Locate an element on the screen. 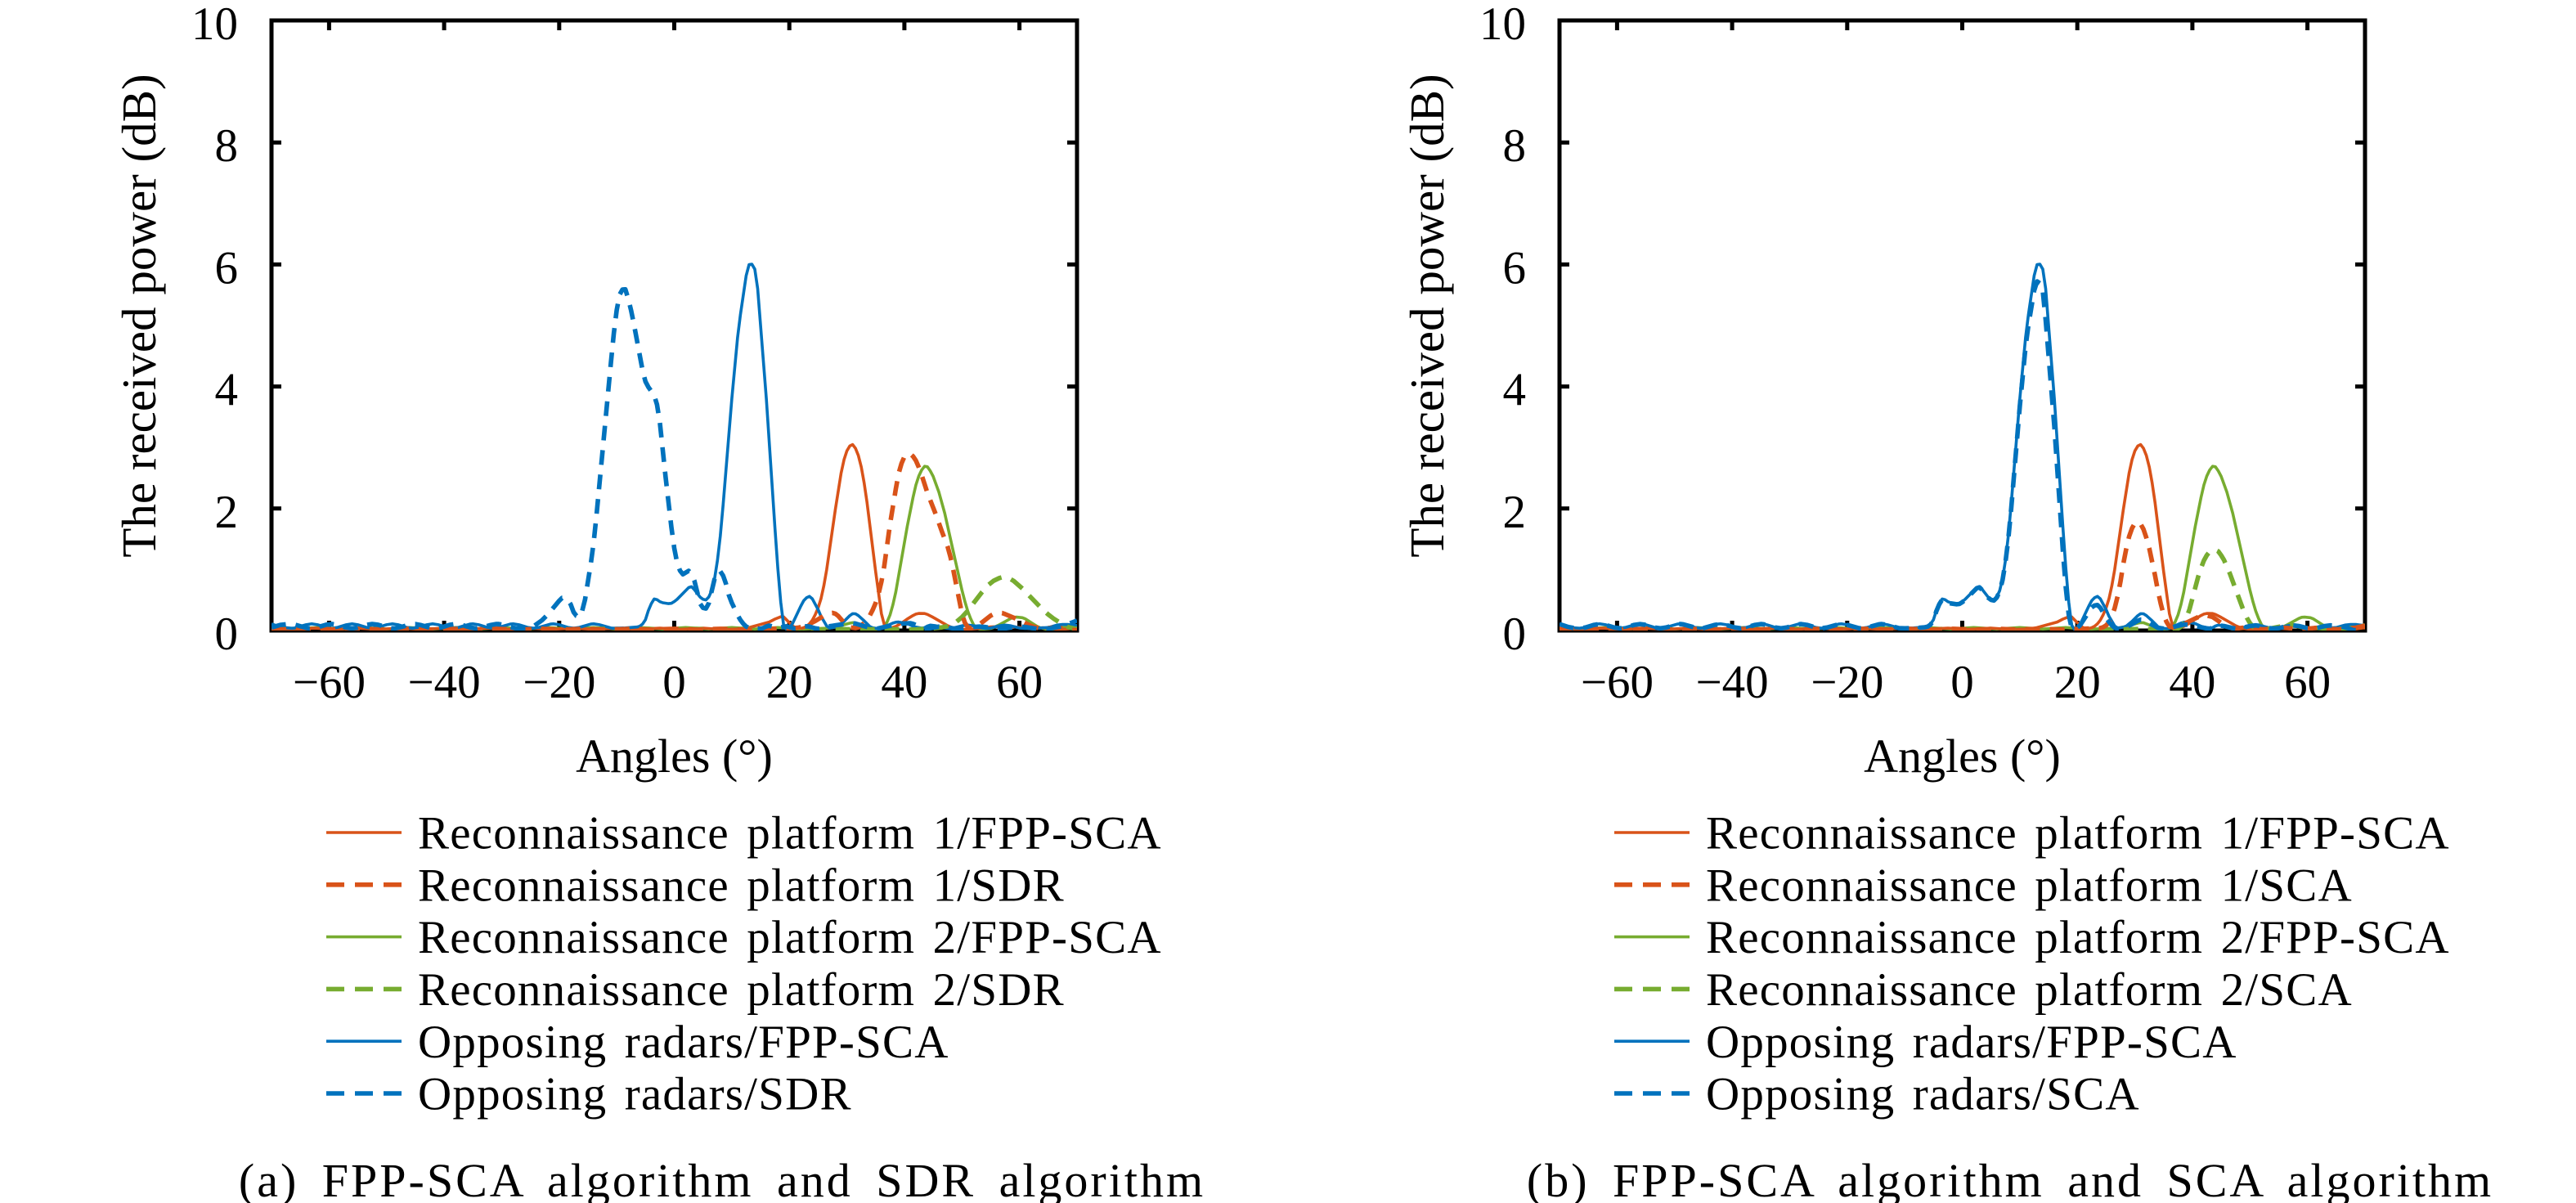  svg-text: Opposing radars/SCA is located at coordinates (1923, 1094).